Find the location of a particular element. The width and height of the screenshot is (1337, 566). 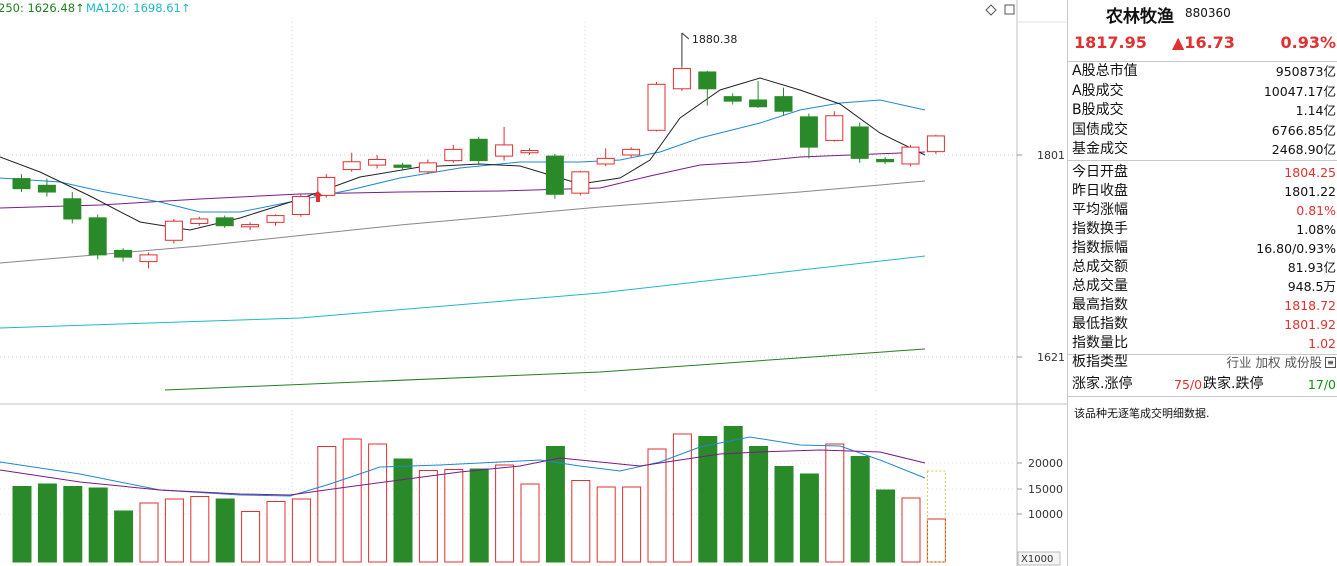

quote-header: 农林牧渔 880360 1817.95 ▲16.73 0.93% is located at coordinates (1202, 30).